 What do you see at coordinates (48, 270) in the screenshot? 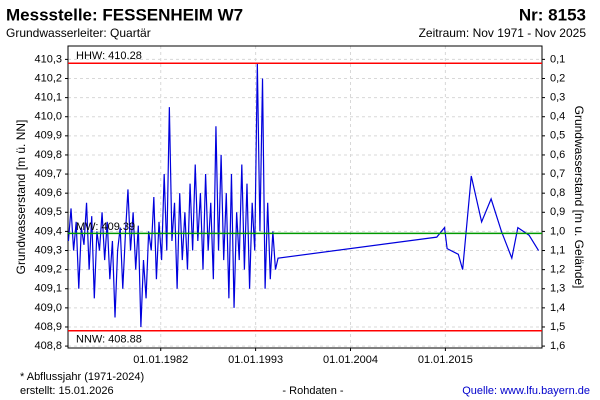
I see `y-tick-label: 409,2` at bounding box center [48, 270].